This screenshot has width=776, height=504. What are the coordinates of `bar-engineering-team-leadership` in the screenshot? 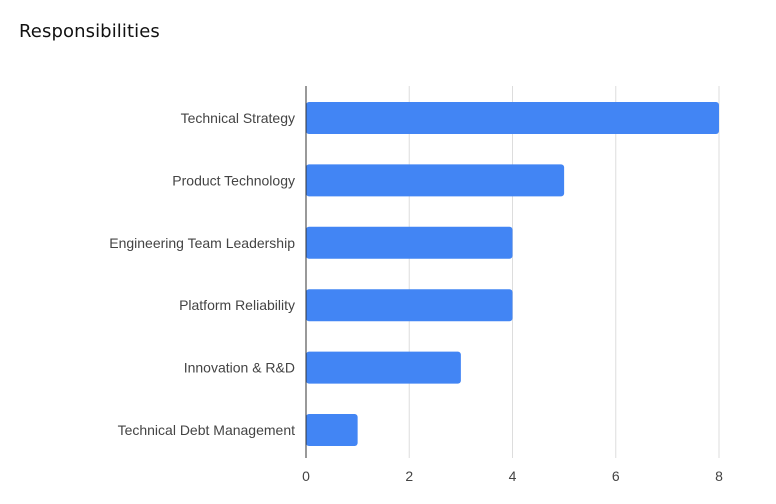 It's located at (409, 242).